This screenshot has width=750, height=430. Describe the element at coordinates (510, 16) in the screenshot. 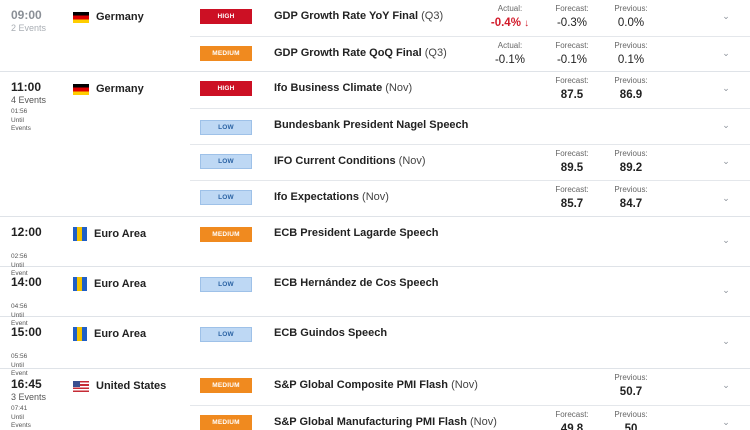

I see `actual: Actual: -0.4% ↓` at that location.